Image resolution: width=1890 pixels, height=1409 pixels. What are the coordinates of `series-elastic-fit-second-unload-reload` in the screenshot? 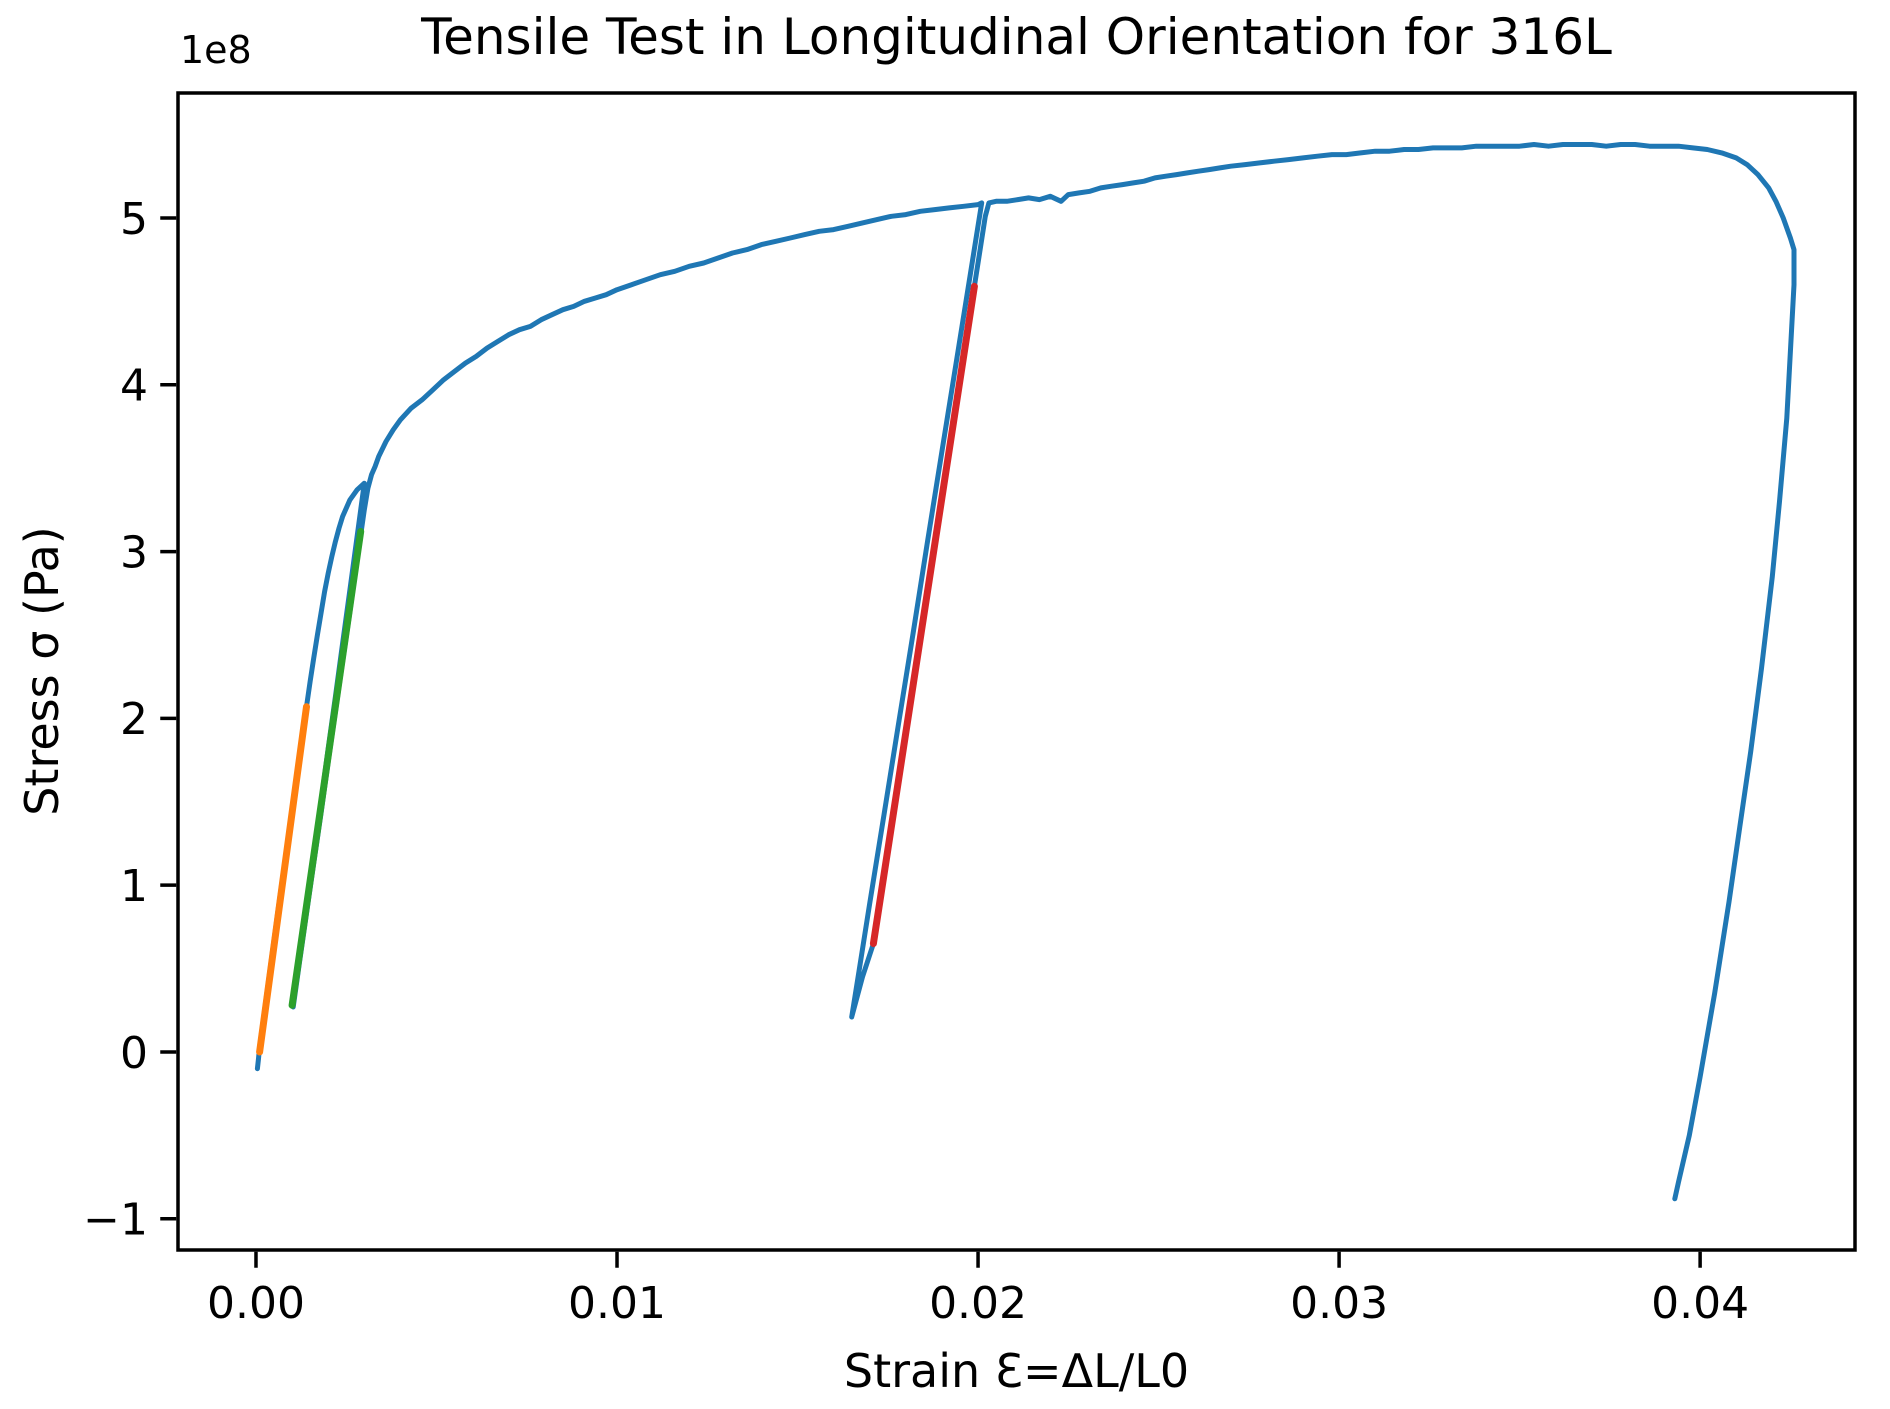 It's located at (923, 615).